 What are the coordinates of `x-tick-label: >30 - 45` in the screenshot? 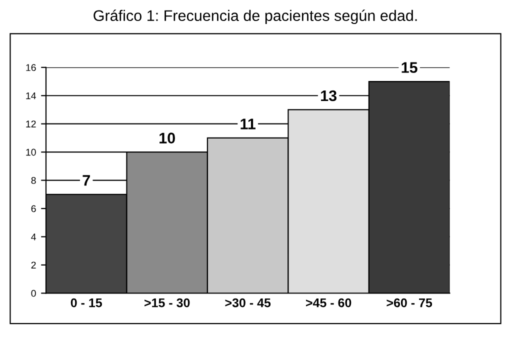 It's located at (248, 303).